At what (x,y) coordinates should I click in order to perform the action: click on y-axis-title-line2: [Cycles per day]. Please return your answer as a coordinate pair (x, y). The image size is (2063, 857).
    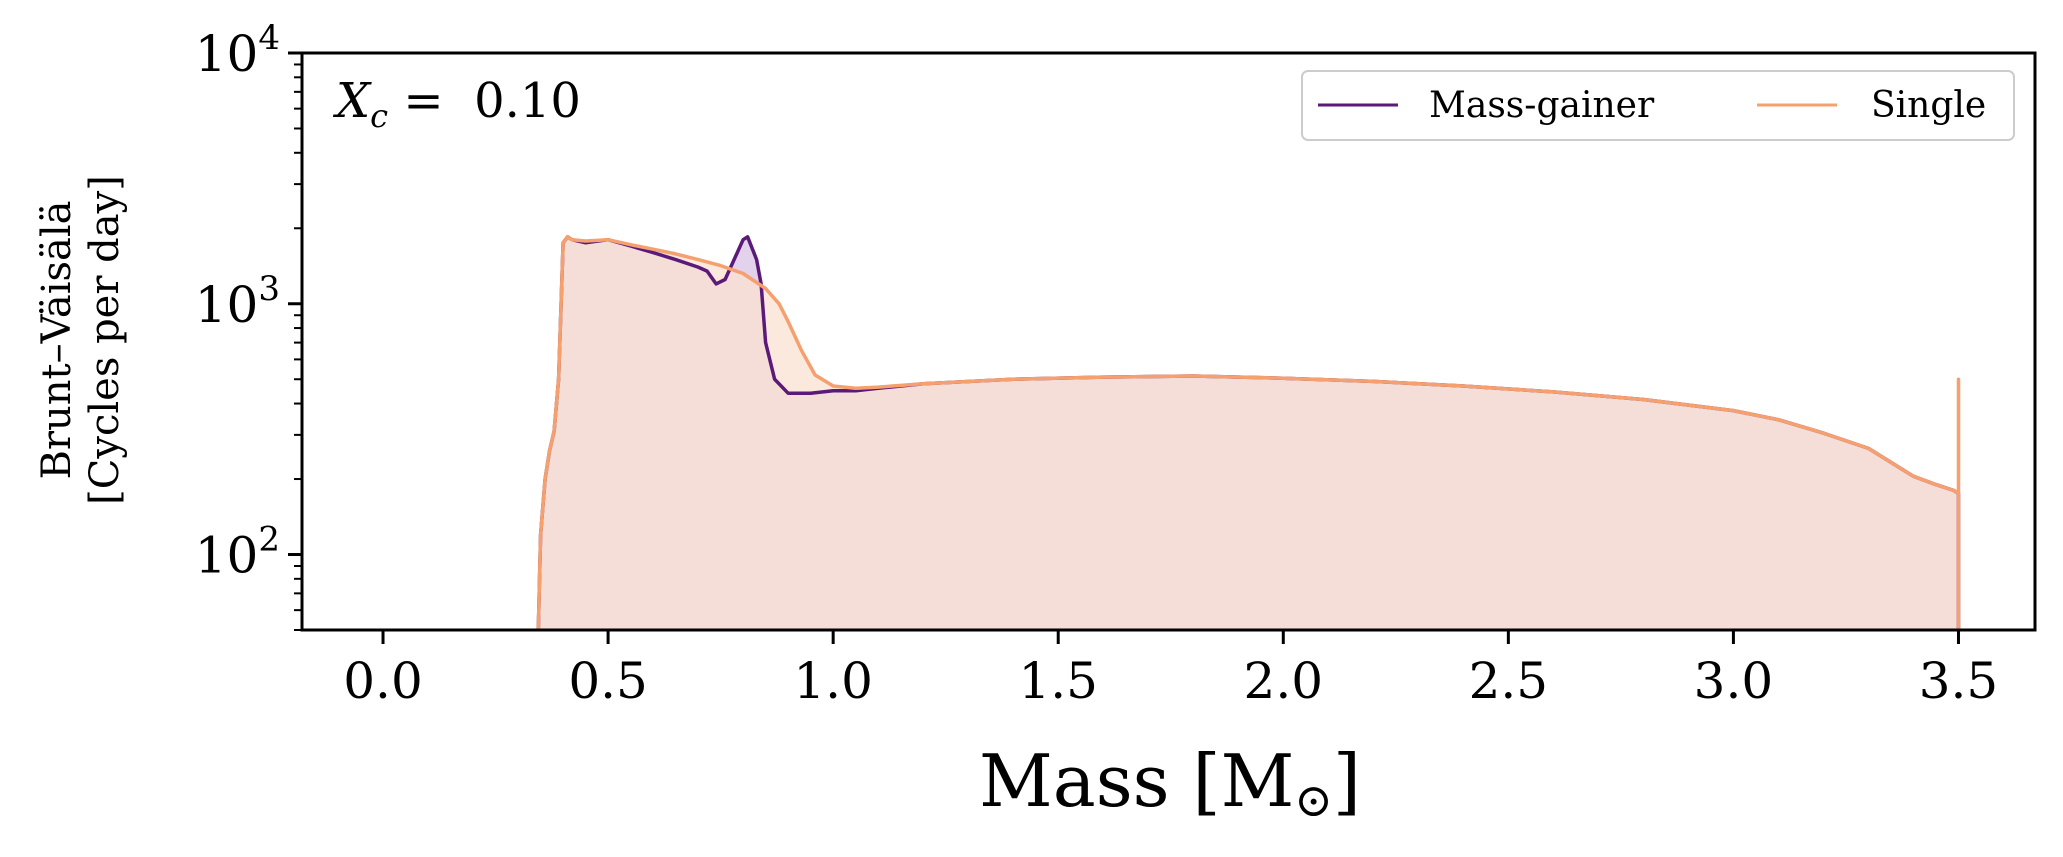
    Looking at the image, I should click on (105, 340).